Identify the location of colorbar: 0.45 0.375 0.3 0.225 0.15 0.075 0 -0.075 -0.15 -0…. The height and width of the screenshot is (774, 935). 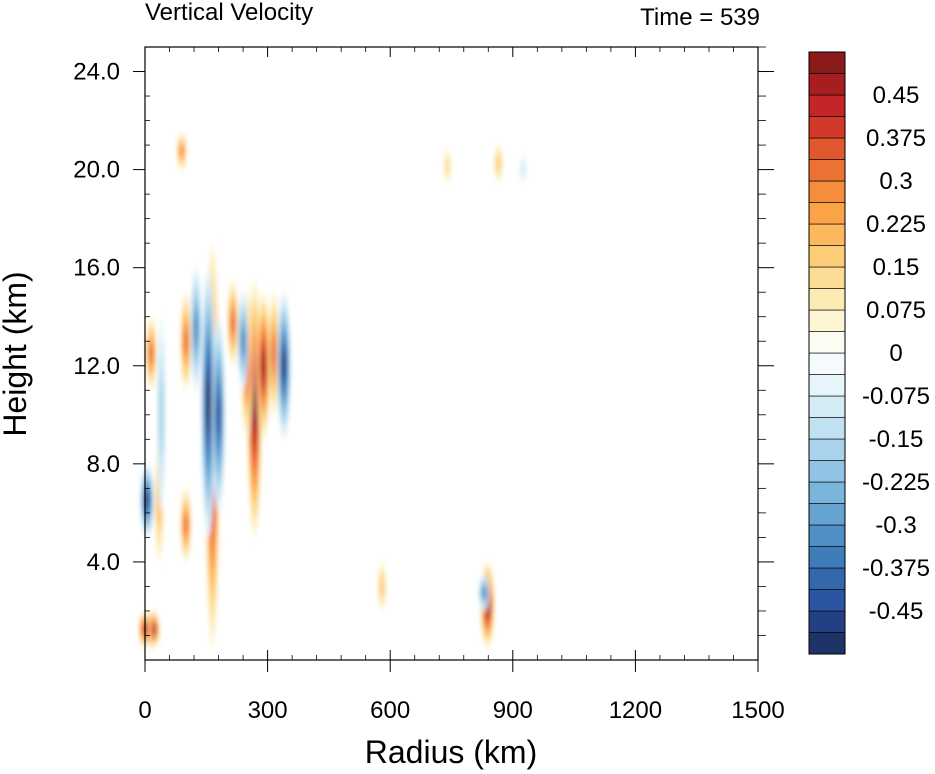
(869, 353).